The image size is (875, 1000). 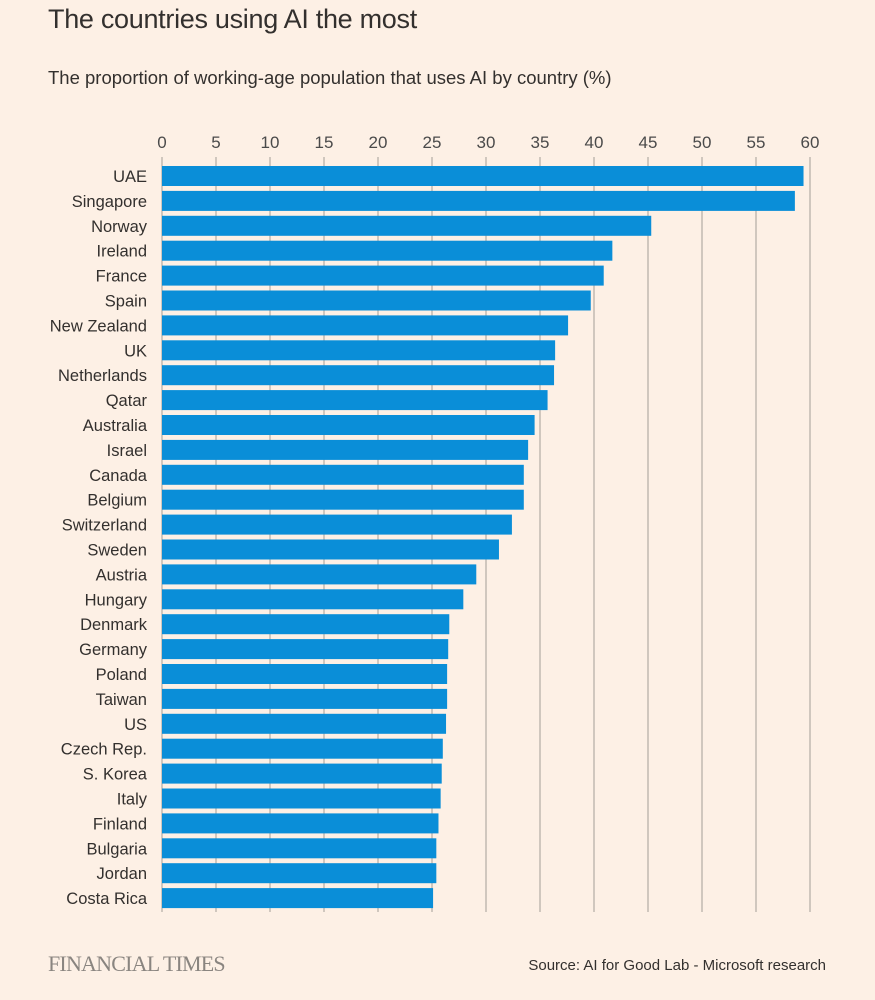 What do you see at coordinates (120, 824) in the screenshot?
I see `category-label: Finland` at bounding box center [120, 824].